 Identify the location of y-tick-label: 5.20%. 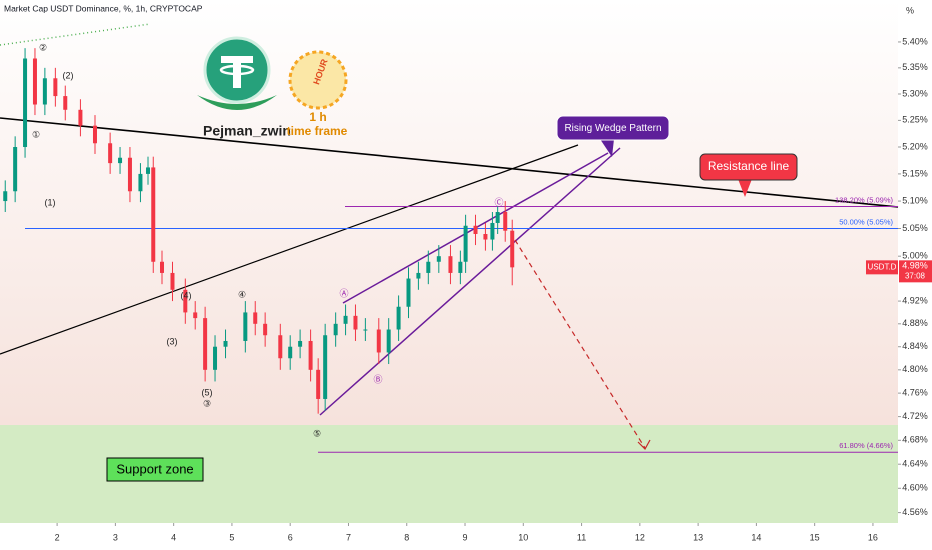
(915, 146).